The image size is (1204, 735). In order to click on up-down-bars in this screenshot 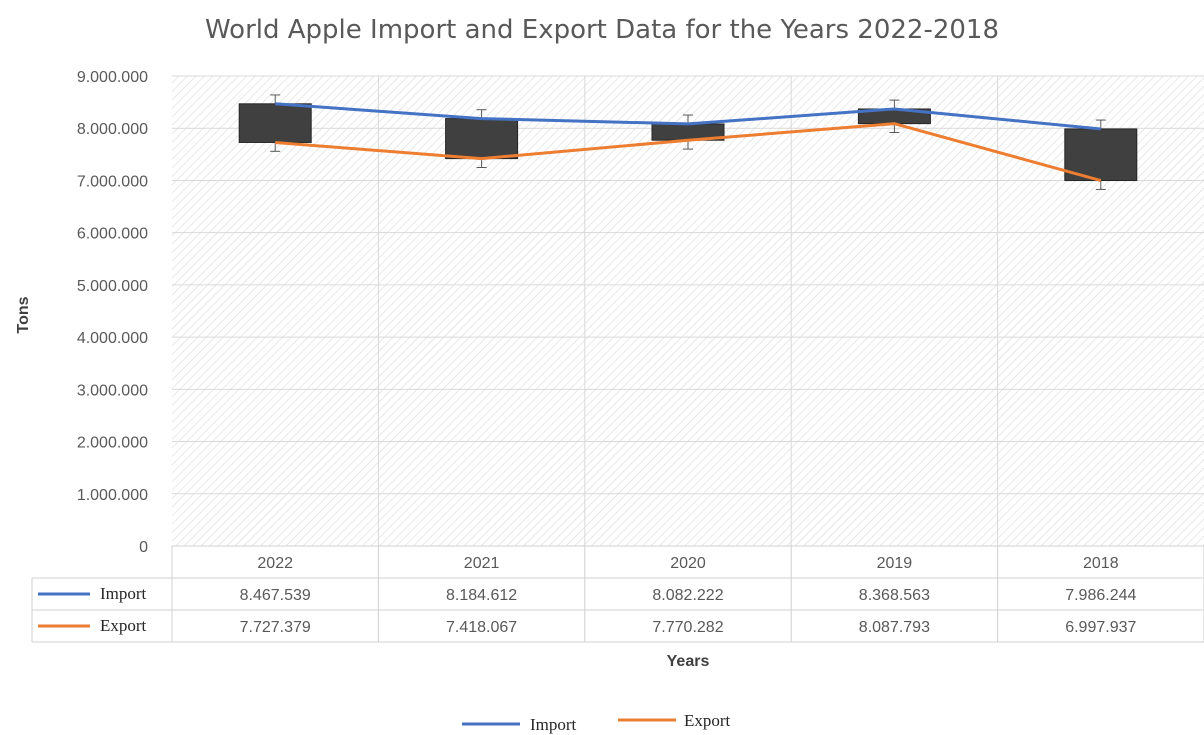, I will do `click(688, 142)`.